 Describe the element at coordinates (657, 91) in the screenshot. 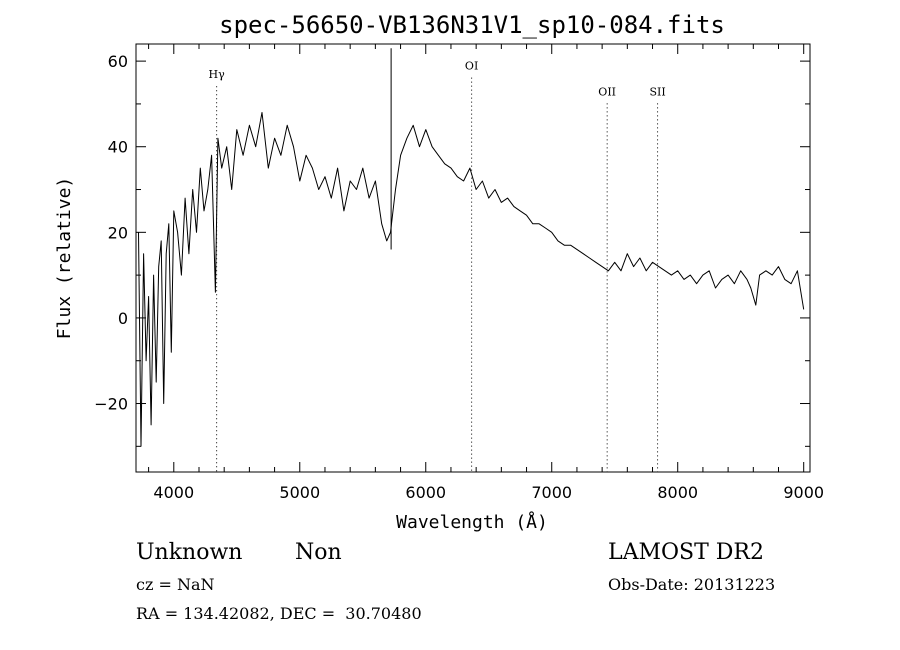

I see `marker-label: SII` at that location.